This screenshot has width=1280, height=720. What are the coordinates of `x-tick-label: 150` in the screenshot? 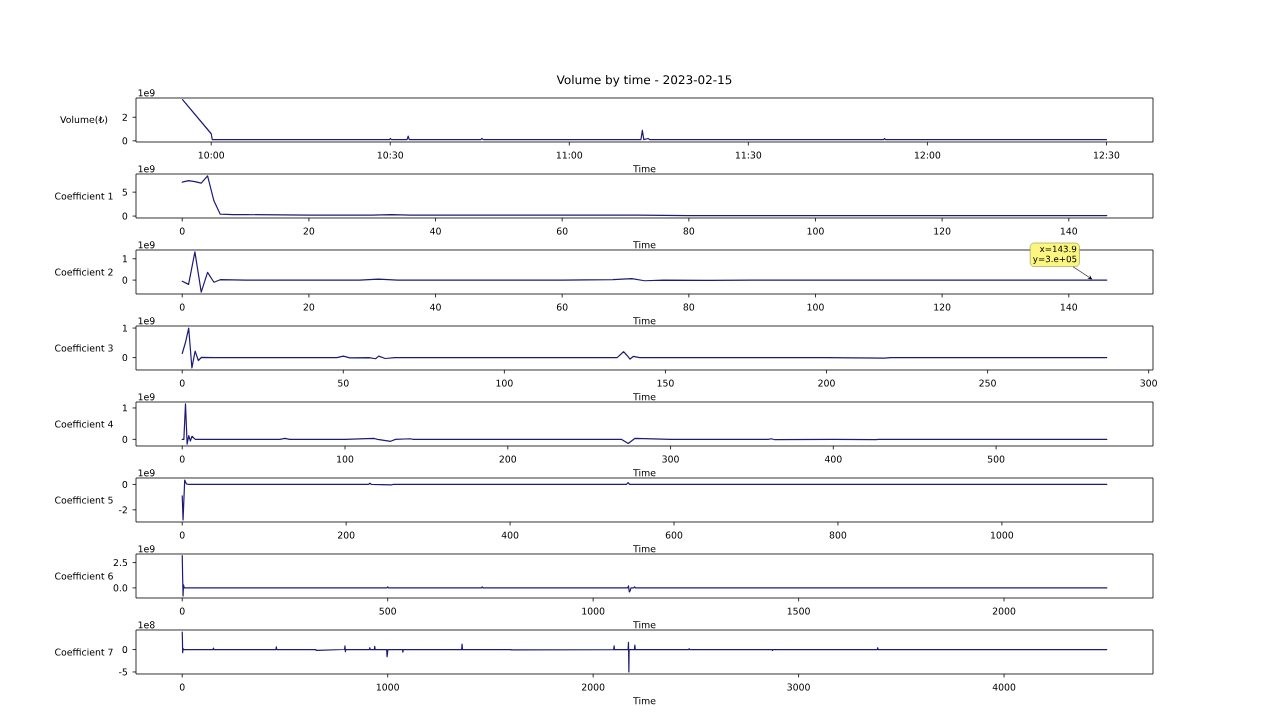 It's located at (665, 383).